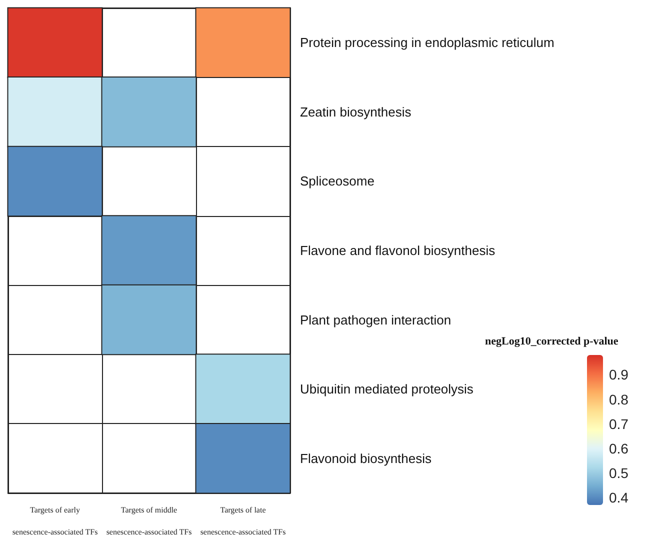  What do you see at coordinates (551, 342) in the screenshot?
I see `color-bar-title: negLog10_corrected p-value` at bounding box center [551, 342].